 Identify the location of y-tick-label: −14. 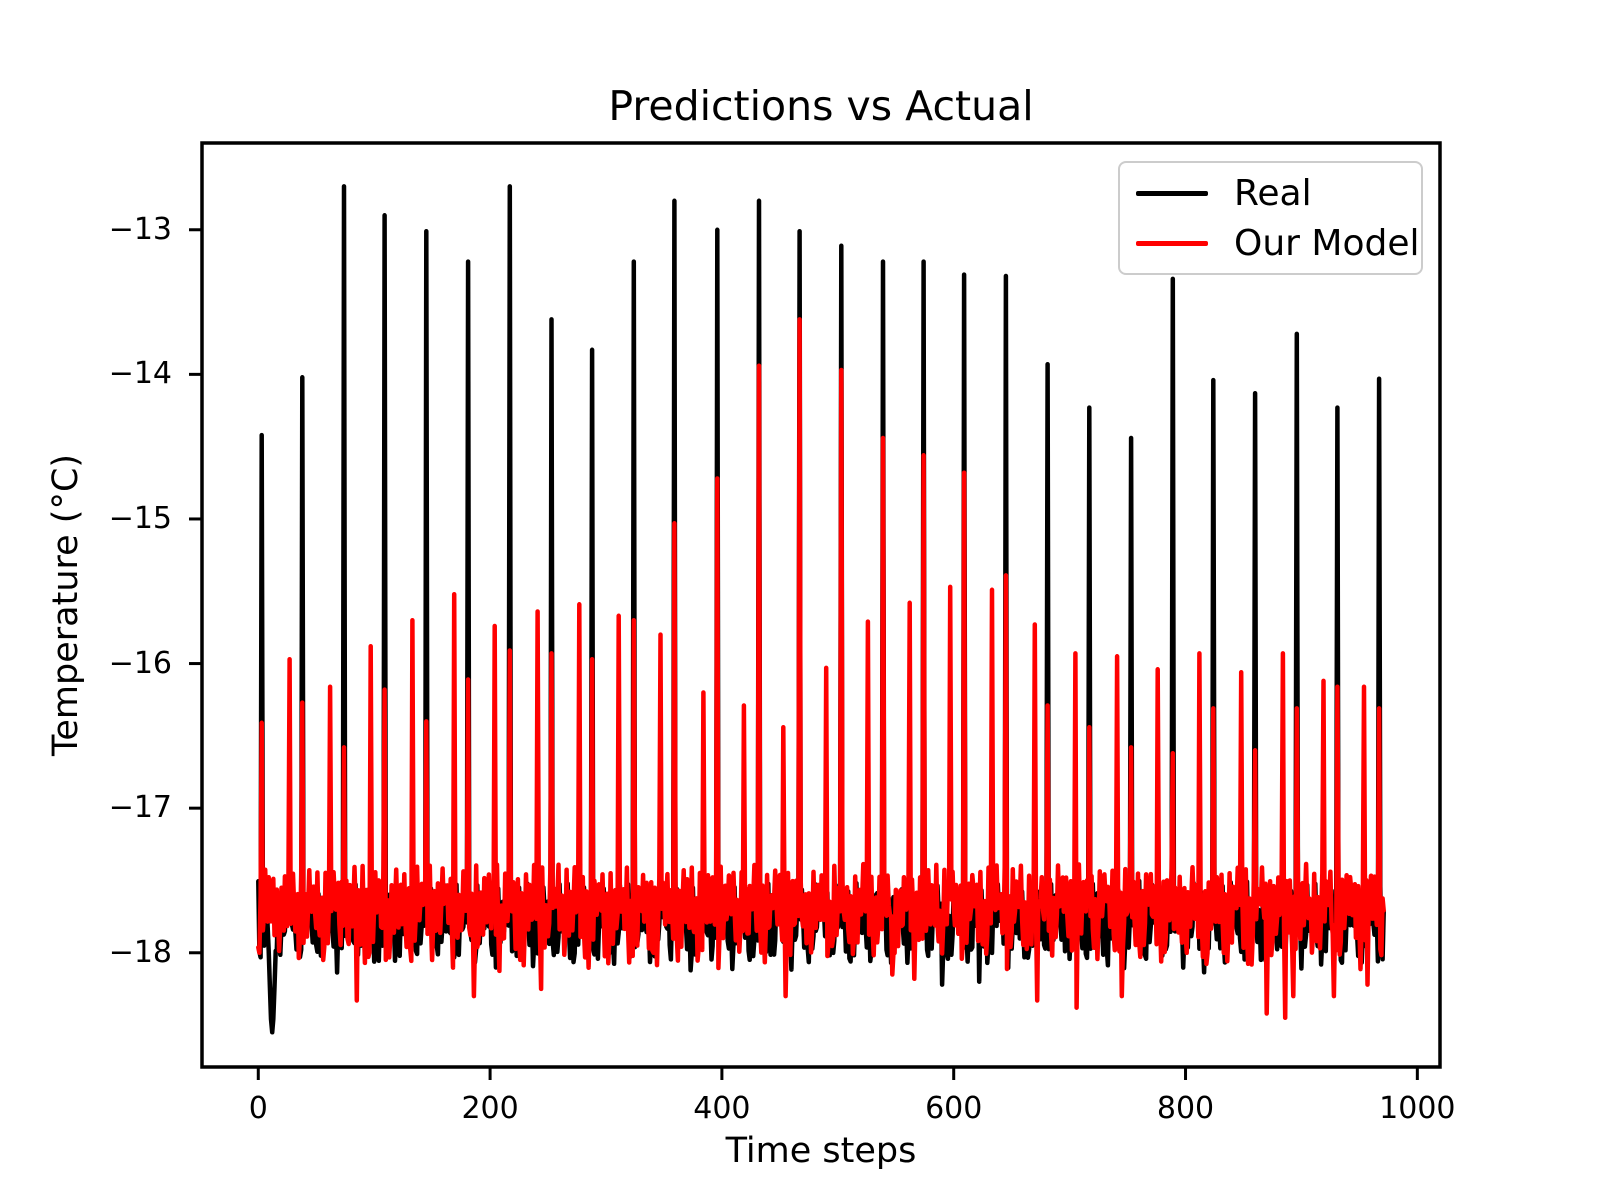
(140, 374).